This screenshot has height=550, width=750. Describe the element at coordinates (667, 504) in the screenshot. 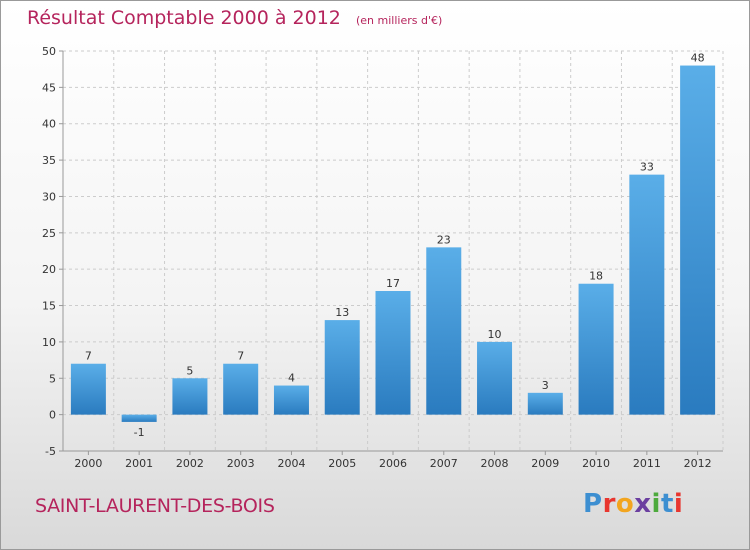

I see `logo-letter: t` at that location.